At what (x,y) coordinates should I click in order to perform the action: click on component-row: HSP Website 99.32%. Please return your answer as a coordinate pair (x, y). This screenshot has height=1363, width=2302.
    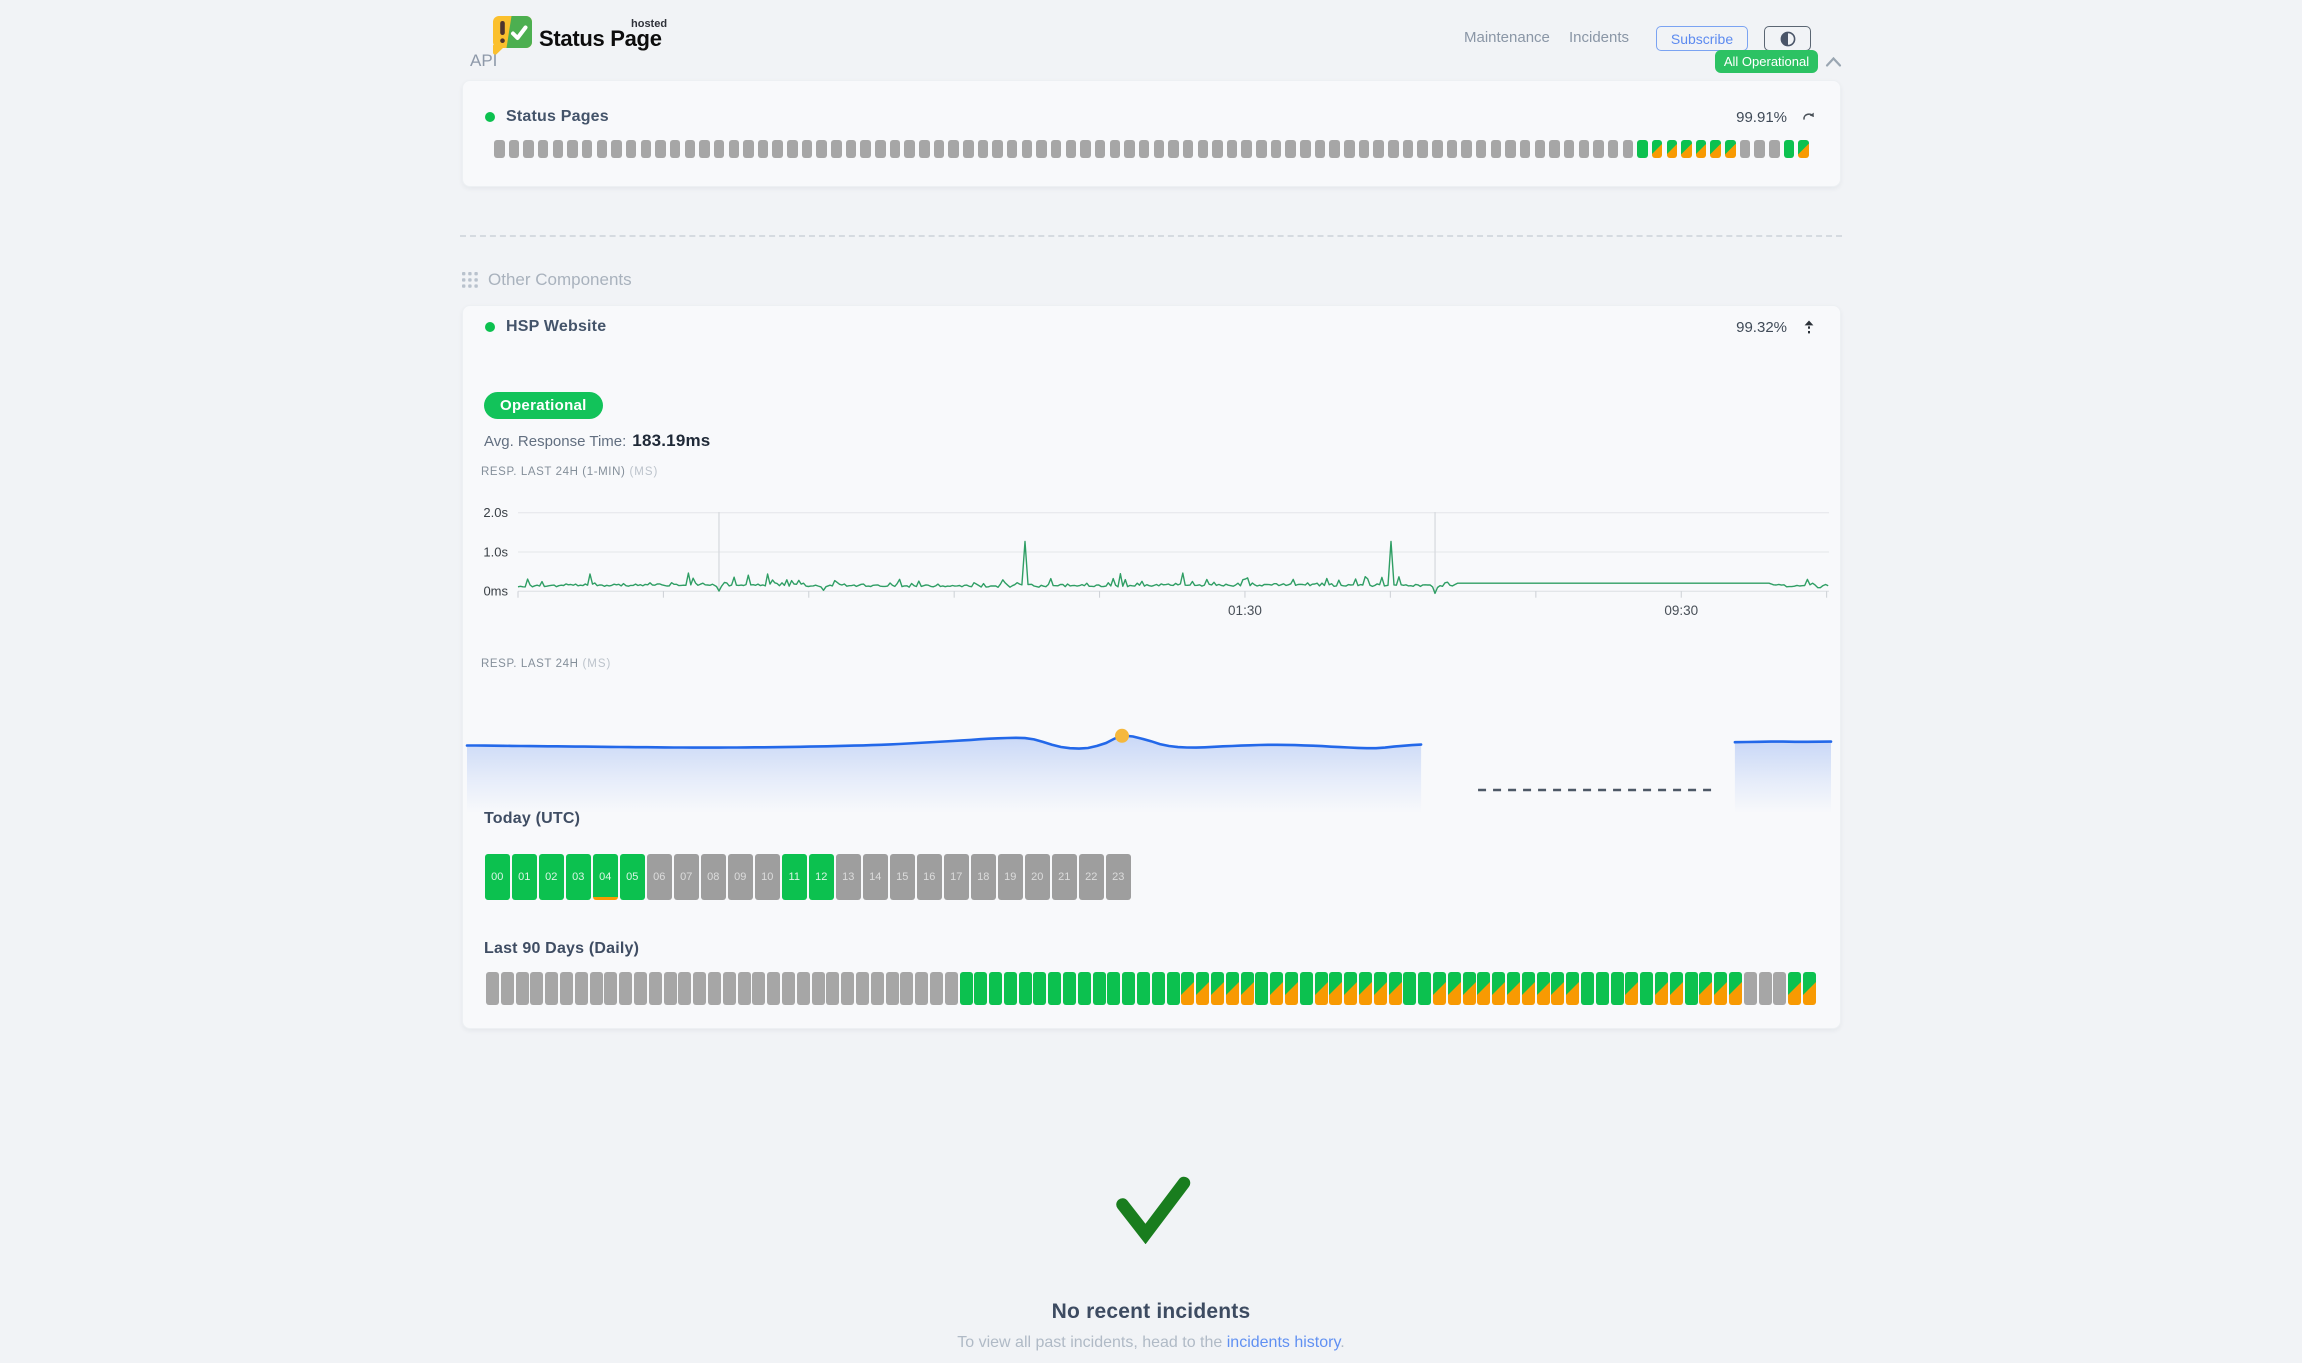
    Looking at the image, I should click on (1150, 327).